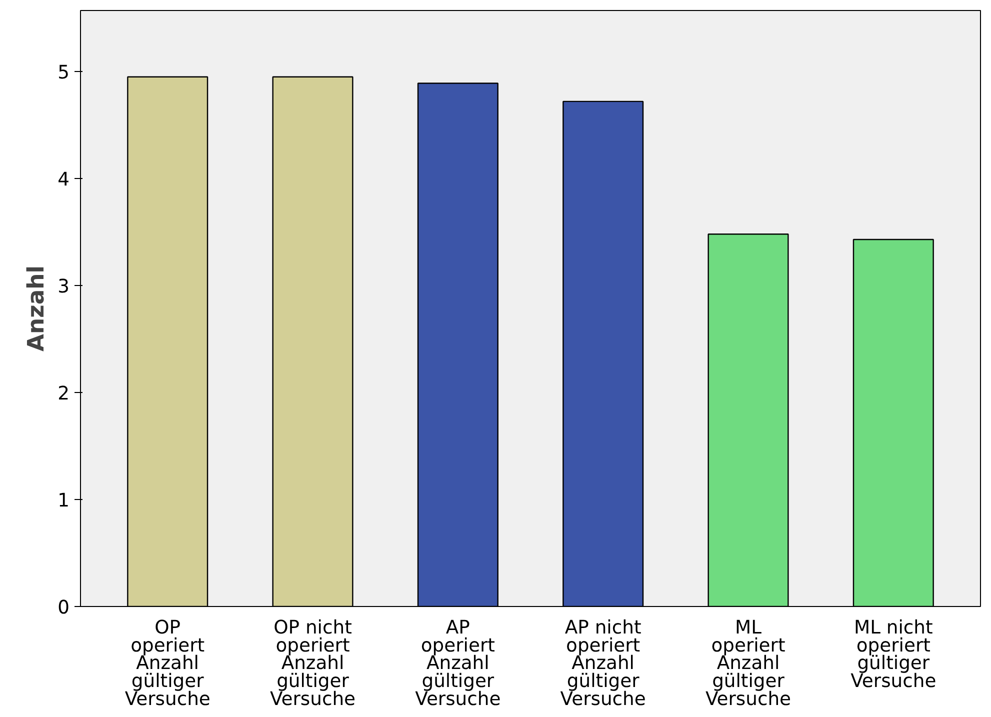 The image size is (991, 717). Describe the element at coordinates (748, 664) in the screenshot. I see `x-tick-label: ML operiert Anzahl gültiger Versuche` at that location.